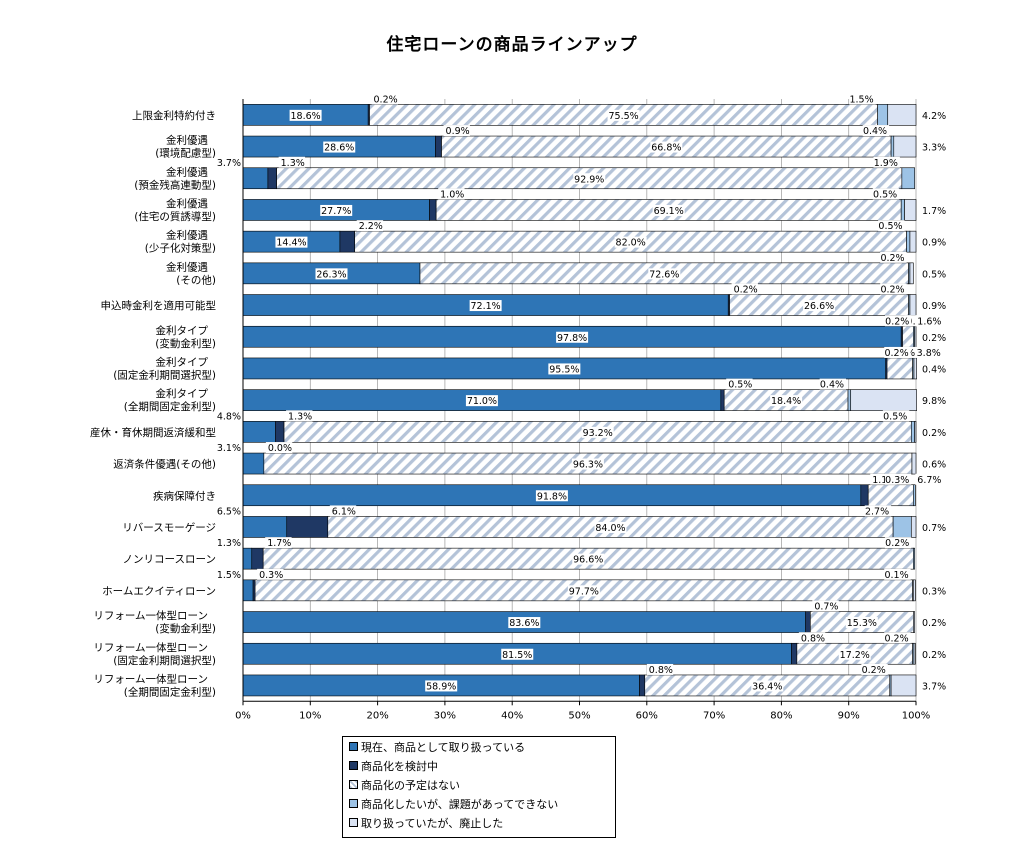 This screenshot has height=865, width=1024. Describe the element at coordinates (460, 804) in the screenshot. I see `legend-label: 商品化したいが、課題があってできない` at that location.